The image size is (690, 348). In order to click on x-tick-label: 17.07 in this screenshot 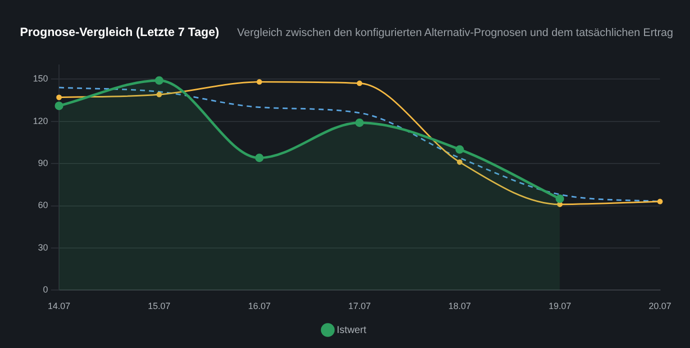, I will do `click(359, 306)`.